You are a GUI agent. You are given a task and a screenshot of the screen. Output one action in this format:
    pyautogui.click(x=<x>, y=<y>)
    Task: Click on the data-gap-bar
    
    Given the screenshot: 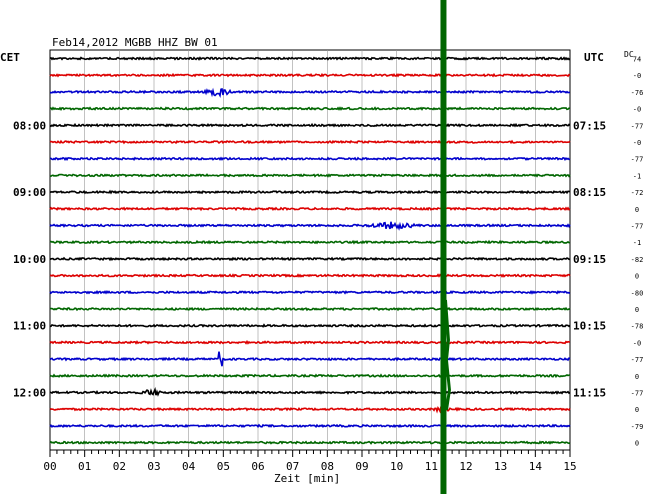 What is the action you would take?
    pyautogui.click(x=443, y=247)
    